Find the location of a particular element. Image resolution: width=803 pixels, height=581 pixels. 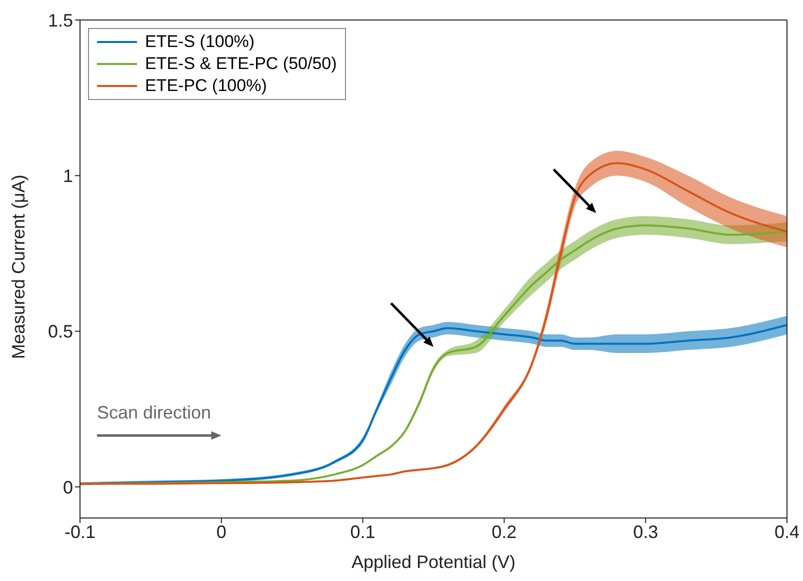

x-tick-label: 0 is located at coordinates (221, 532).